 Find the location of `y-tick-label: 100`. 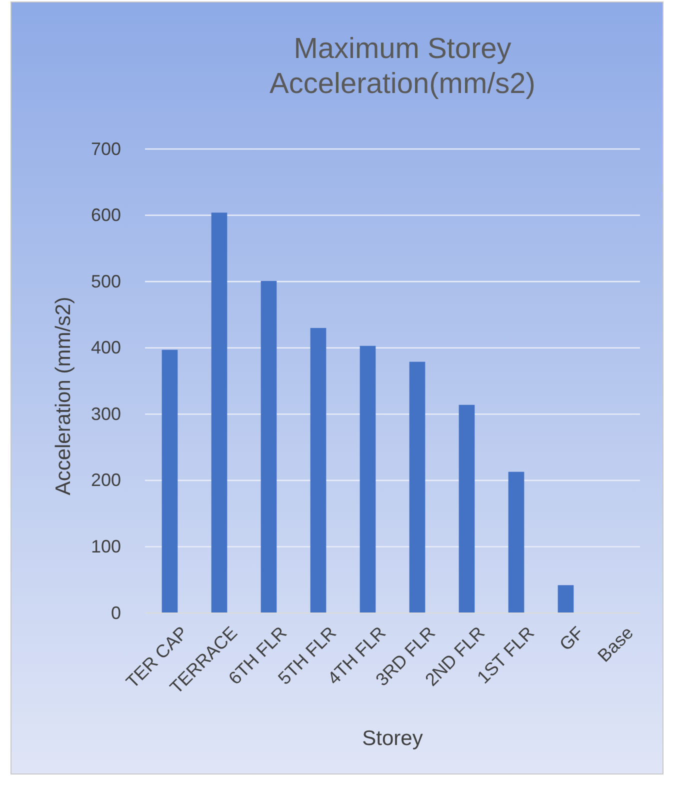

y-tick-label: 100 is located at coordinates (105, 546).